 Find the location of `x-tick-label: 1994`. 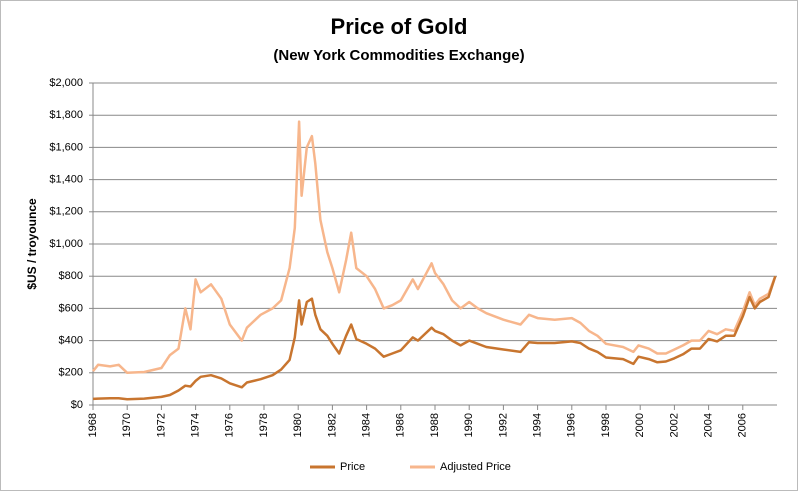

x-tick-label: 1994 is located at coordinates (538, 425).